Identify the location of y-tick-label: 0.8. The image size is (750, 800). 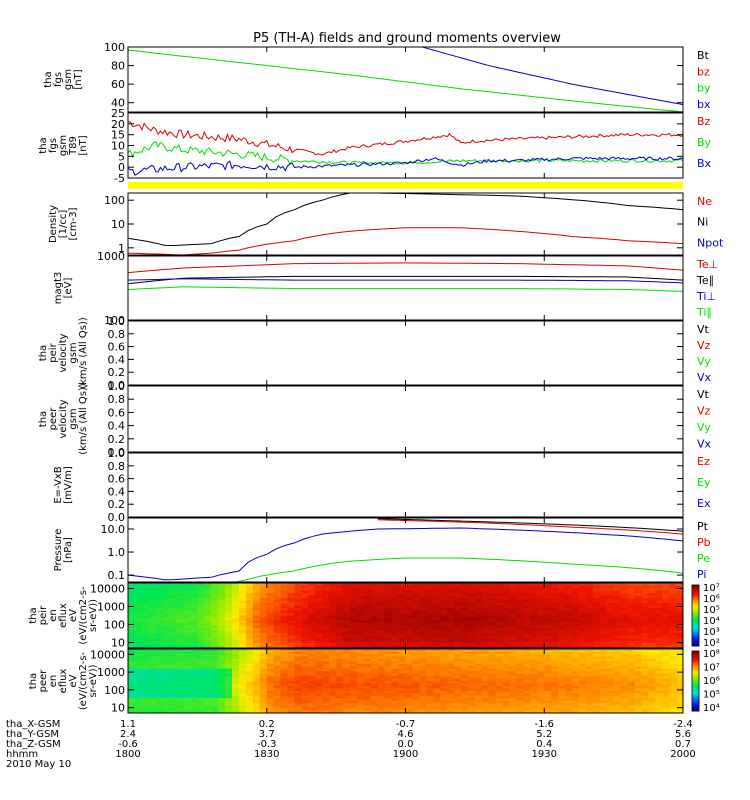
(117, 399).